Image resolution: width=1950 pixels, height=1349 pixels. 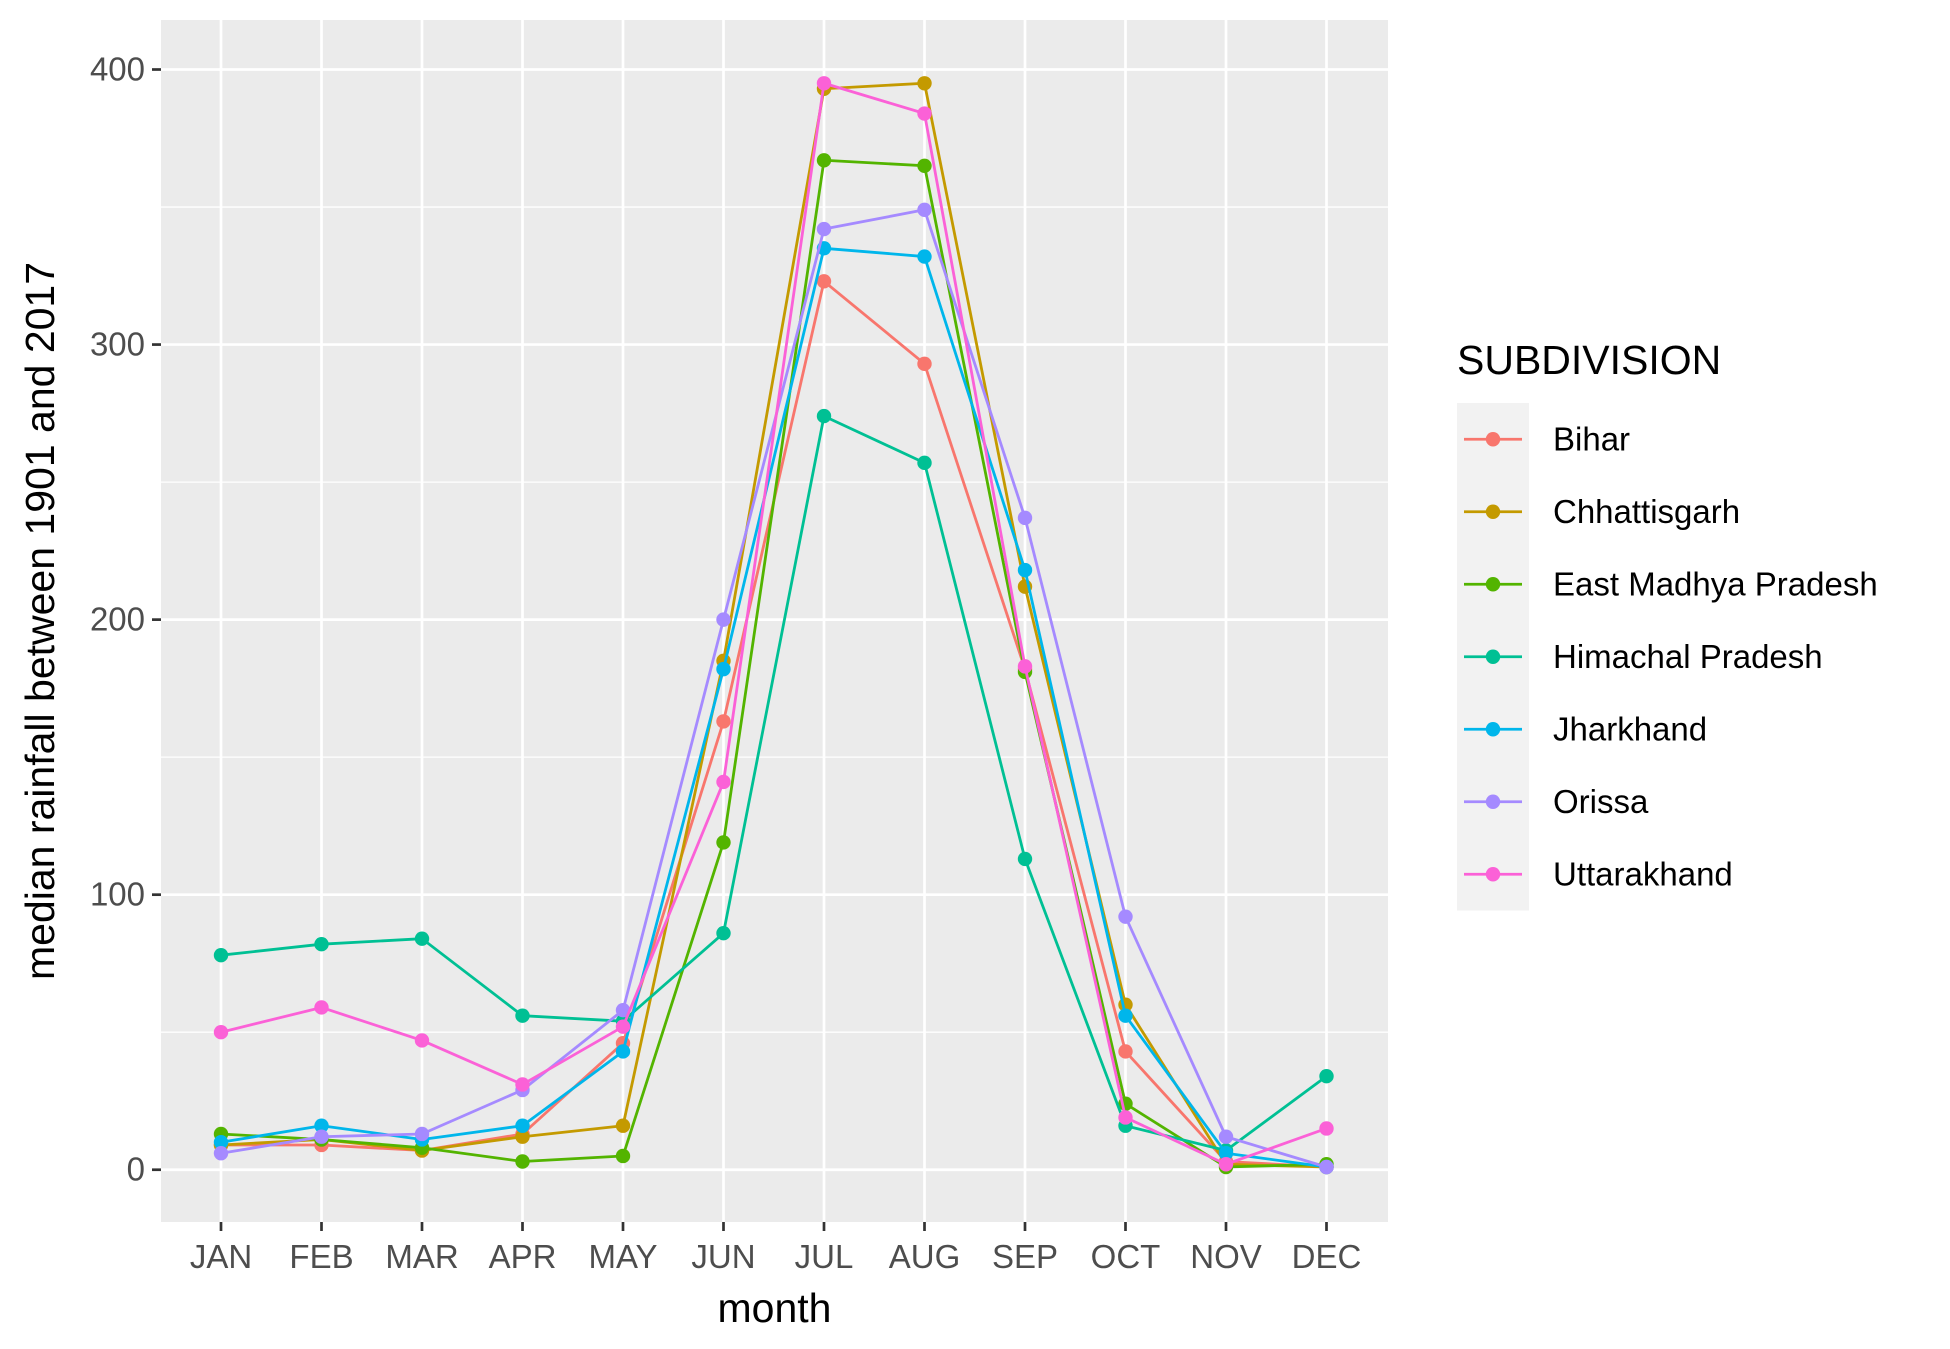 What do you see at coordinates (1601, 801) in the screenshot?
I see `legend-label: Orissa` at bounding box center [1601, 801].